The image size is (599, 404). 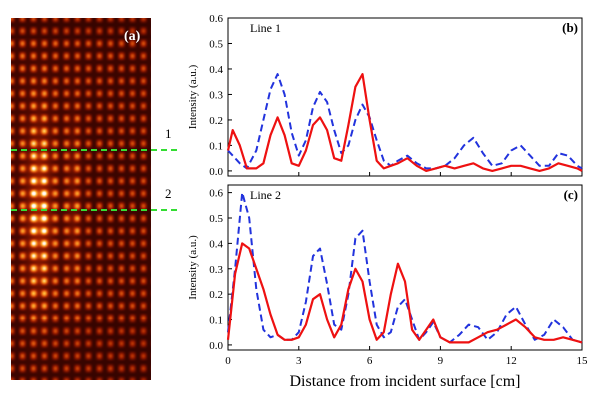 I want to click on y-axis-label-0: Intensity (a.u.), so click(x=193, y=96).